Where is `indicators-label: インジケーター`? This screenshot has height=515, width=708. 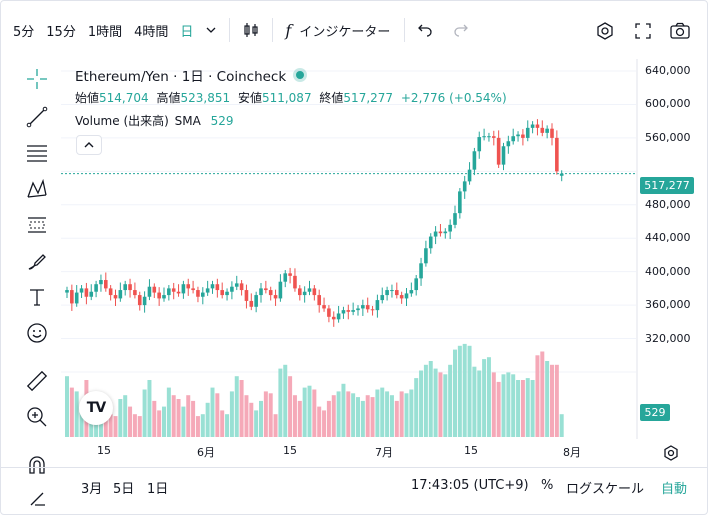
indicators-label: インジケーター is located at coordinates (345, 32).